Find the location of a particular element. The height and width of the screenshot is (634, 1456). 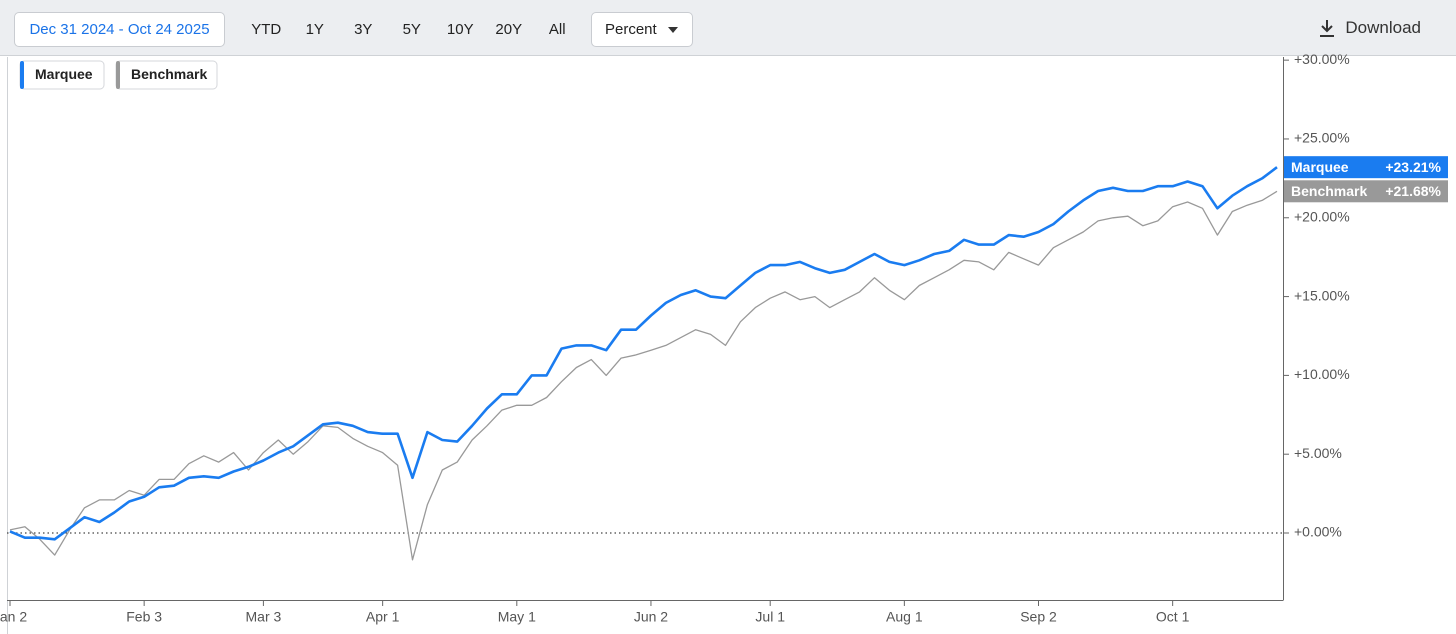

unit-label: Percent is located at coordinates (631, 29).